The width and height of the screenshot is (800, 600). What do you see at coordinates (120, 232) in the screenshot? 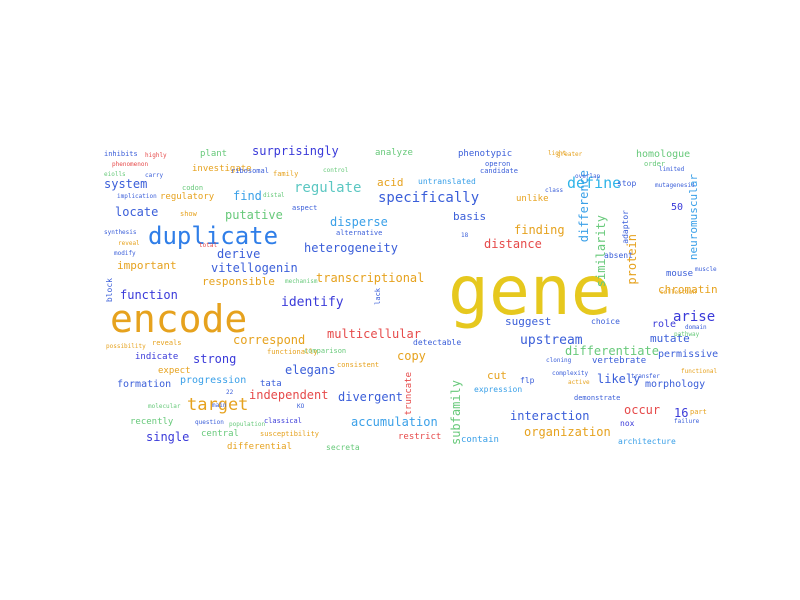
I see `word-cloud-word: synthesis` at bounding box center [120, 232].